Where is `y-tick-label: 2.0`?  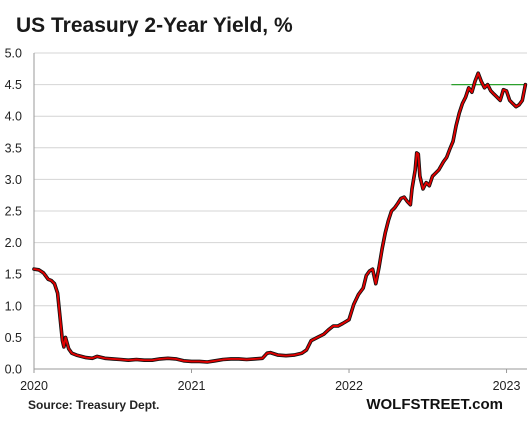
y-tick-label: 2.0 is located at coordinates (13, 243).